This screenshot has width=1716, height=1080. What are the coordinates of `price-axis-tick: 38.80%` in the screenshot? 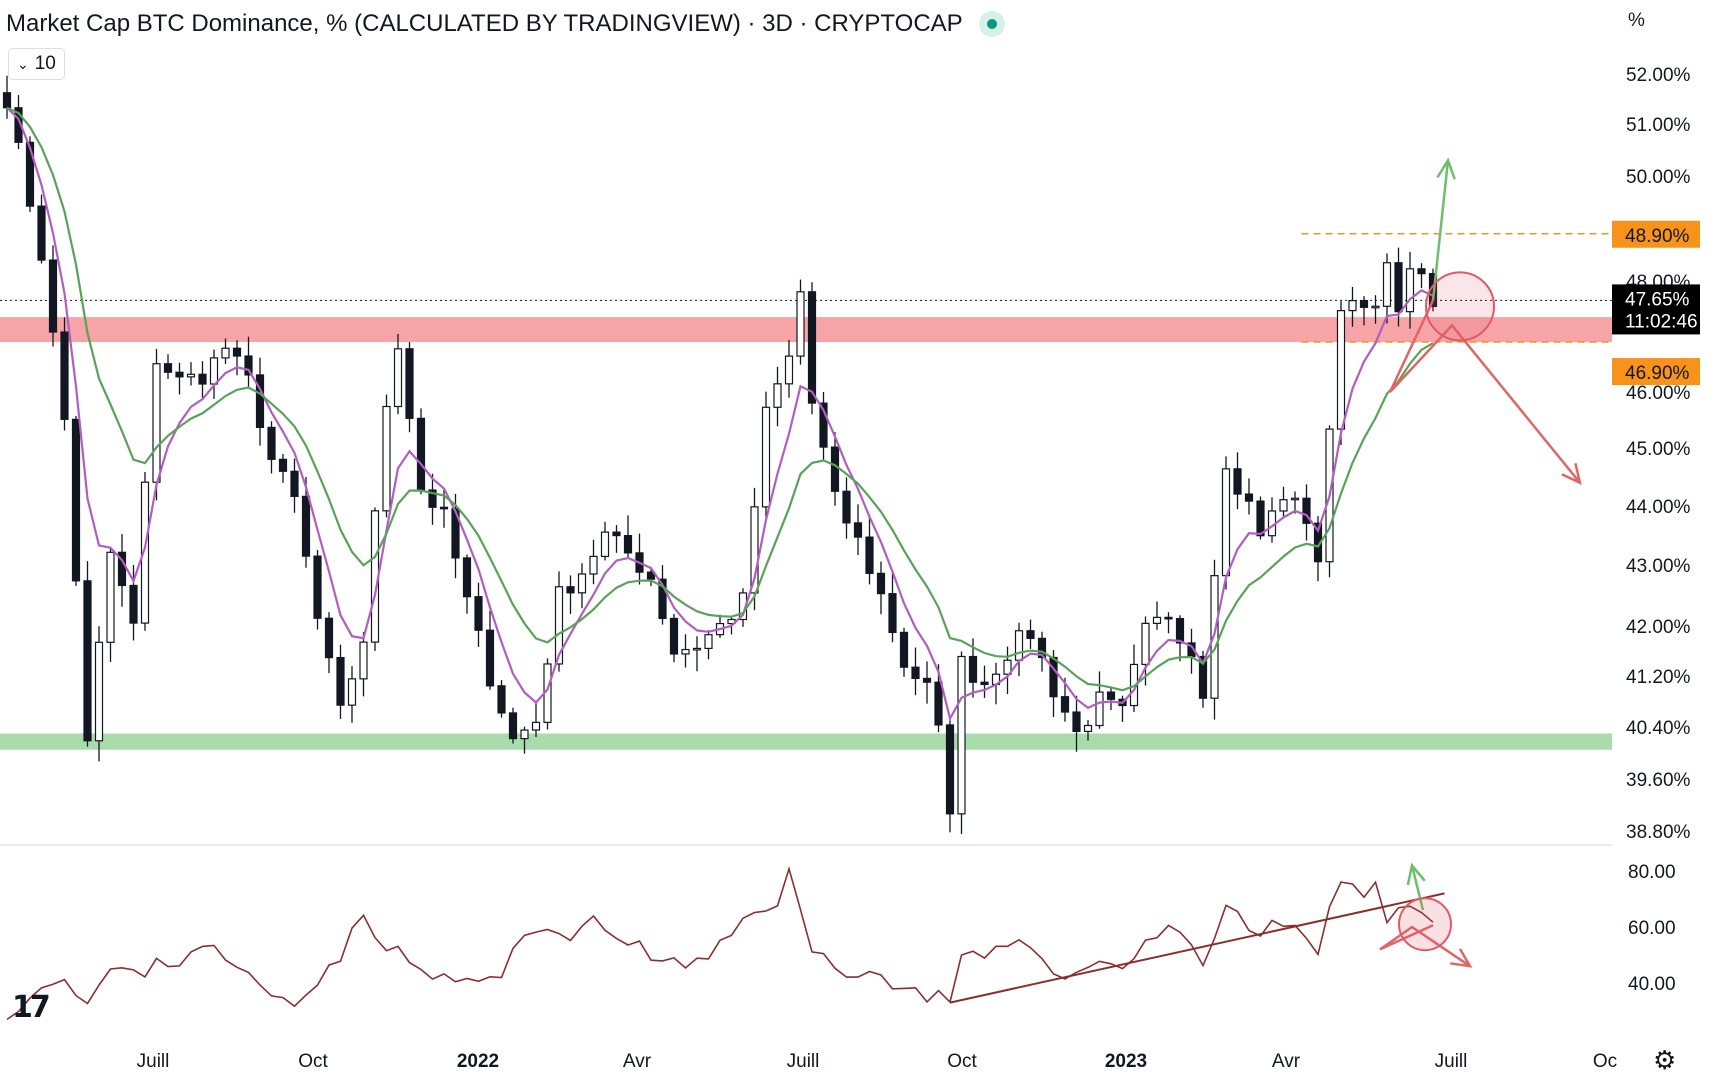 It's located at (1658, 832).